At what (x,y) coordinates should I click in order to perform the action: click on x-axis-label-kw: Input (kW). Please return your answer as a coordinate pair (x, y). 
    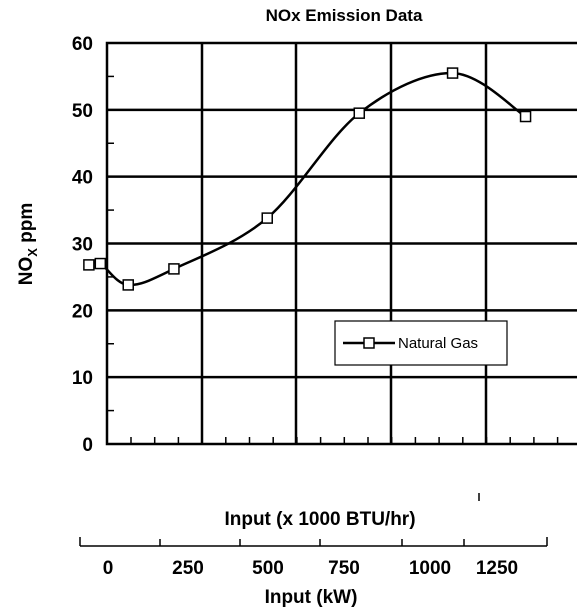
    Looking at the image, I should click on (311, 597).